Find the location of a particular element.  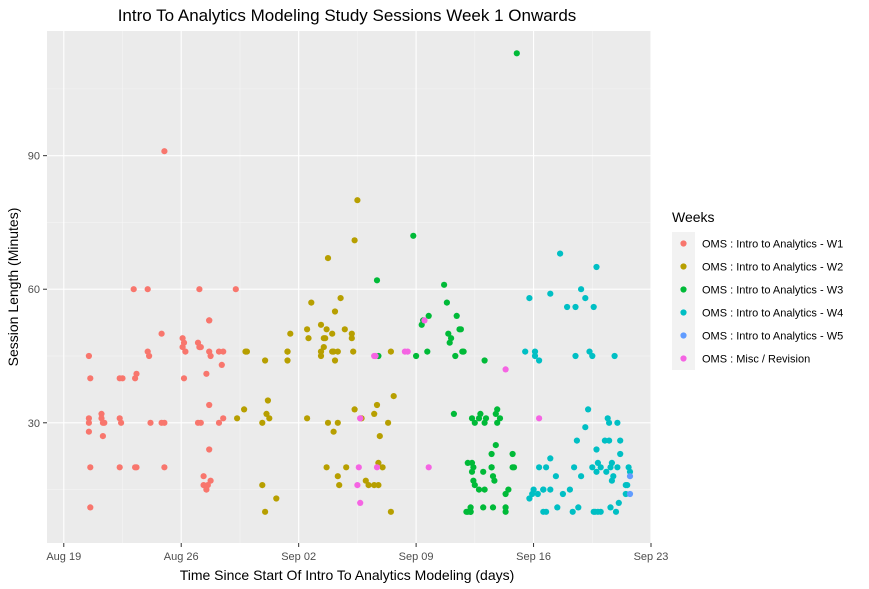

x-tick-label: Sep 16 is located at coordinates (533, 557).